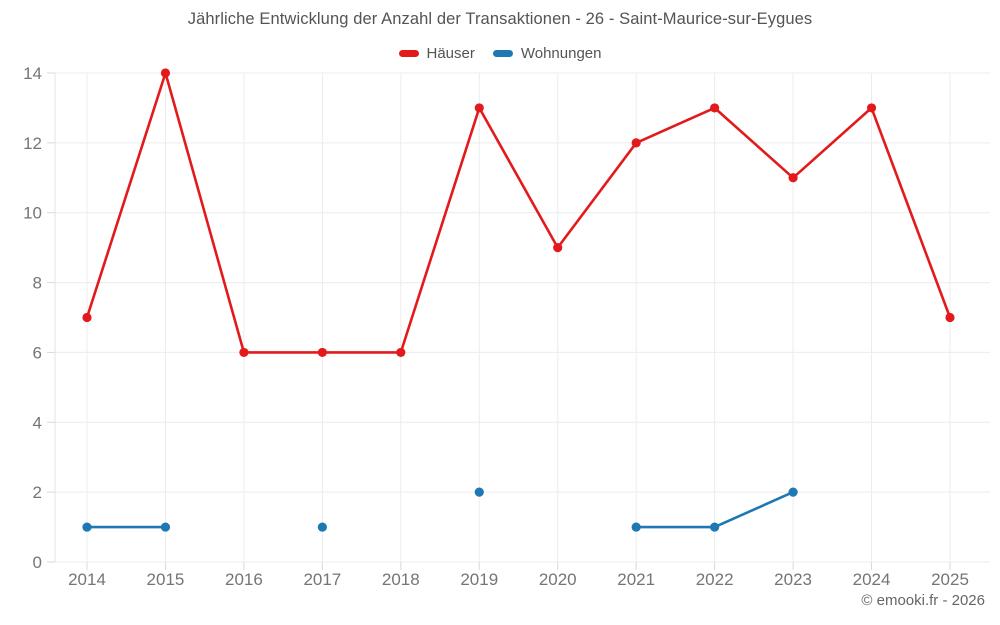 The width and height of the screenshot is (1000, 625). I want to click on legend-label-haeuser: Häuser, so click(450, 53).